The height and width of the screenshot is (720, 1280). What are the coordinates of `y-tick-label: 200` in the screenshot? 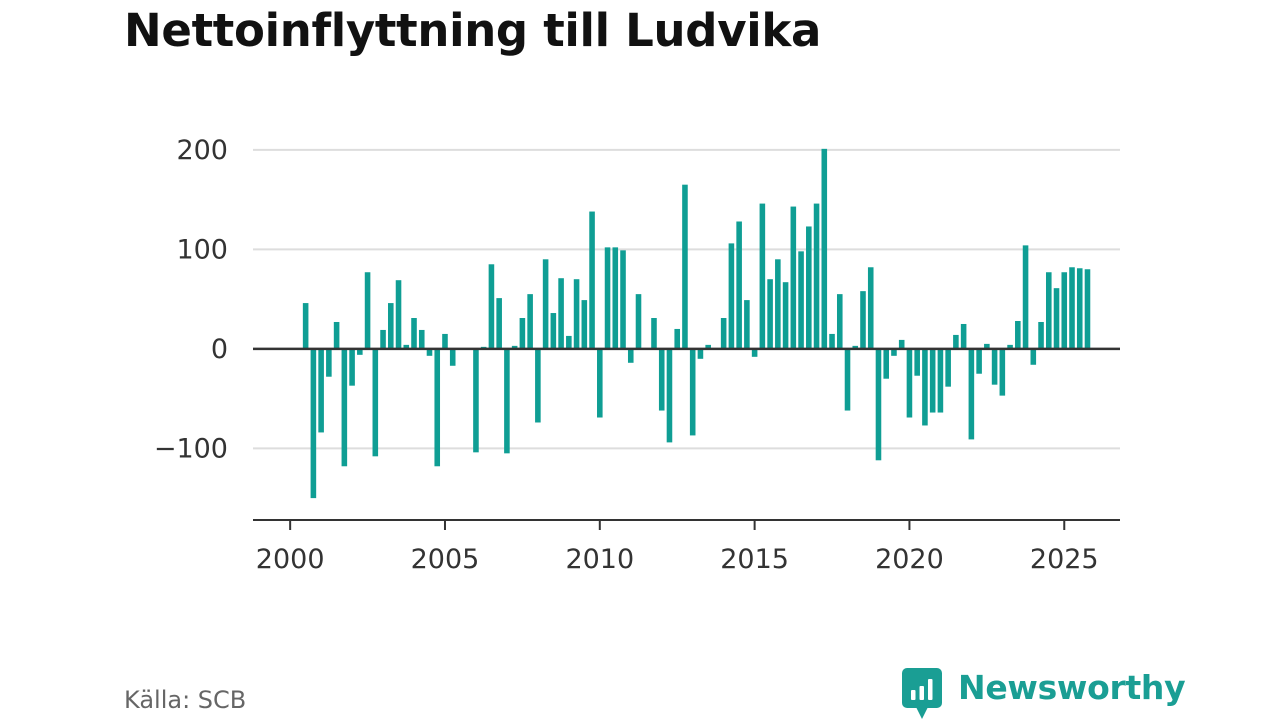 It's located at (202, 150).